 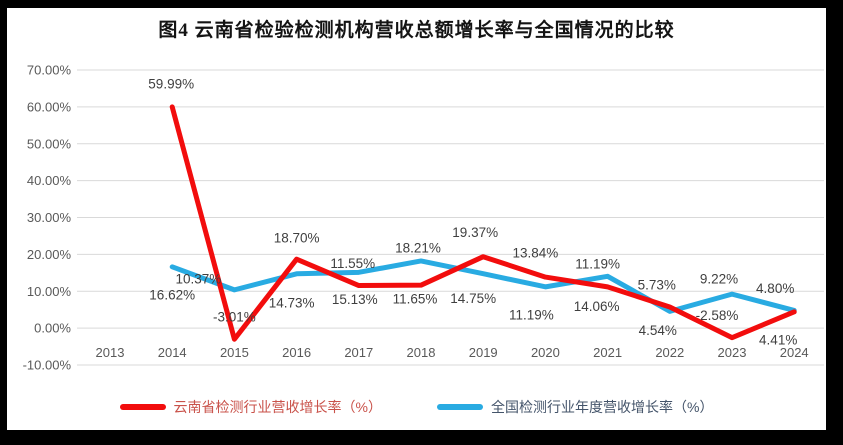 I want to click on x-axis-tick-label: 2013, so click(x=110, y=352).